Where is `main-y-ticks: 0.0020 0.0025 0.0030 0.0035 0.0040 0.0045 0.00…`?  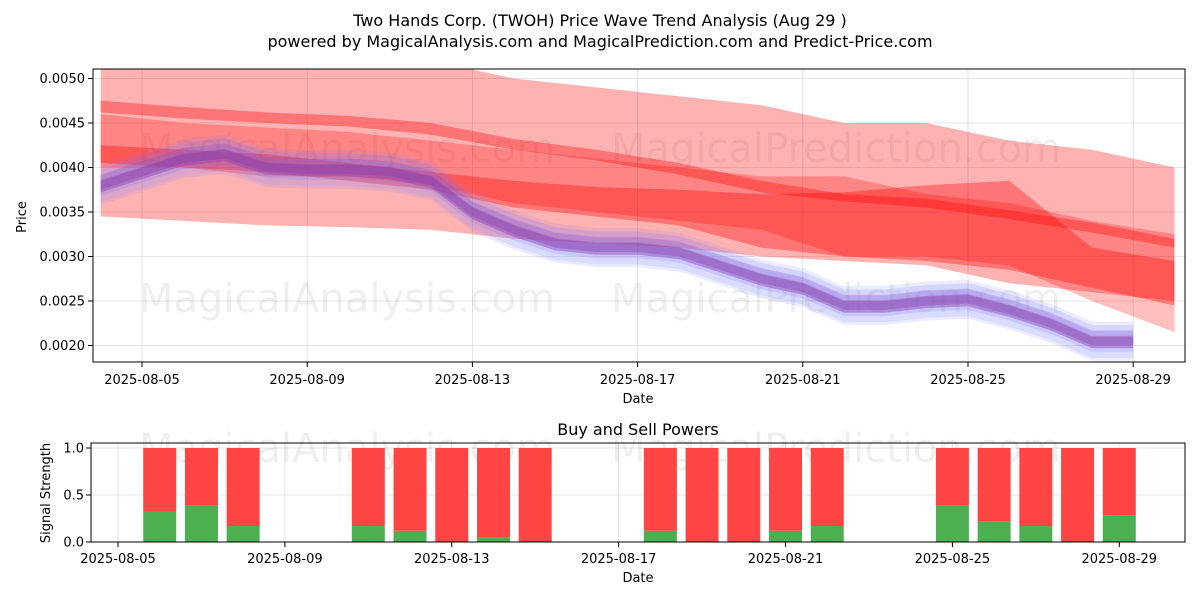 main-y-ticks: 0.0020 0.0025 0.0030 0.0035 0.0040 0.0045 0.00… is located at coordinates (66, 213).